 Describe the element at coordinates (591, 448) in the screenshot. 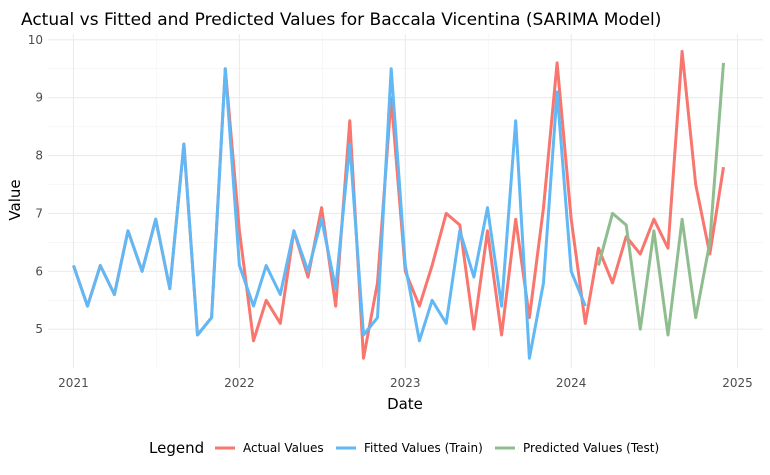

I see `legend-label-3: Predicted Values (Test)` at that location.